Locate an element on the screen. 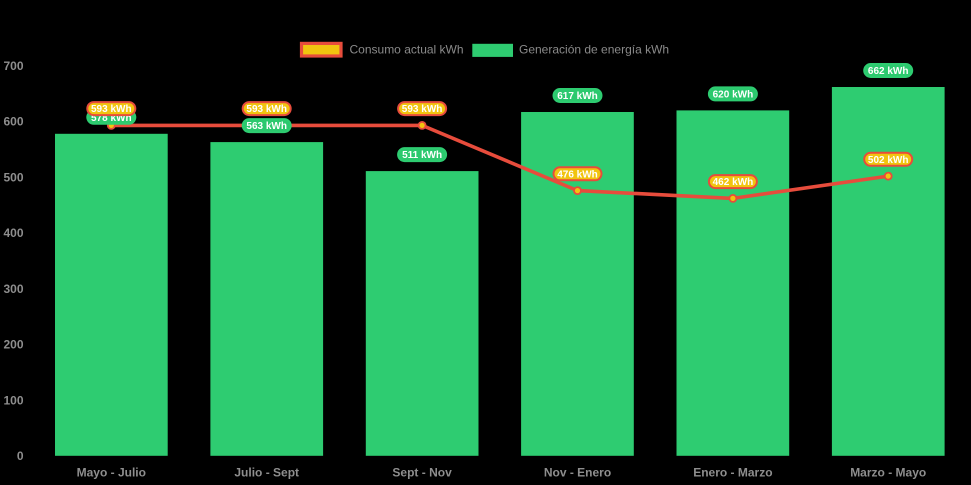  svg-text: 502 kWh is located at coordinates (888, 160).